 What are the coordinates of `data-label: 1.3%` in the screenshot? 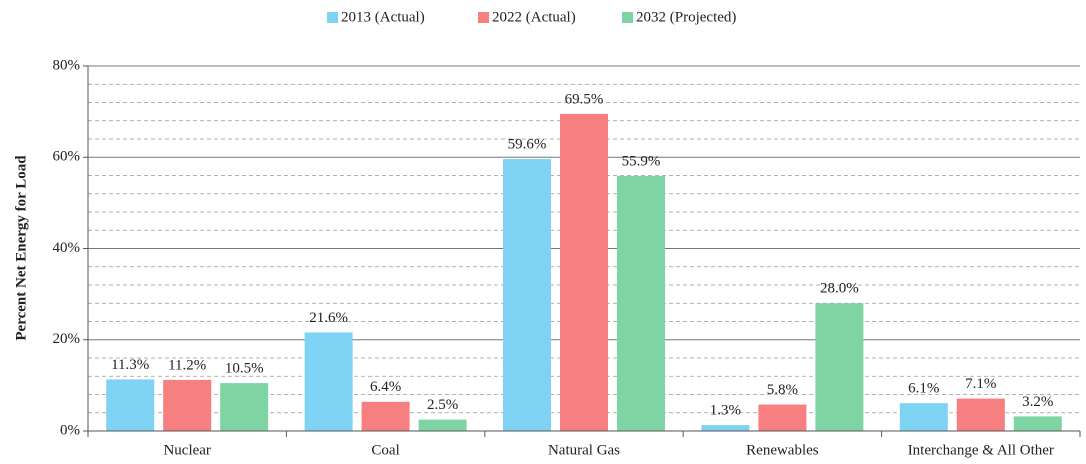 It's located at (725, 411).